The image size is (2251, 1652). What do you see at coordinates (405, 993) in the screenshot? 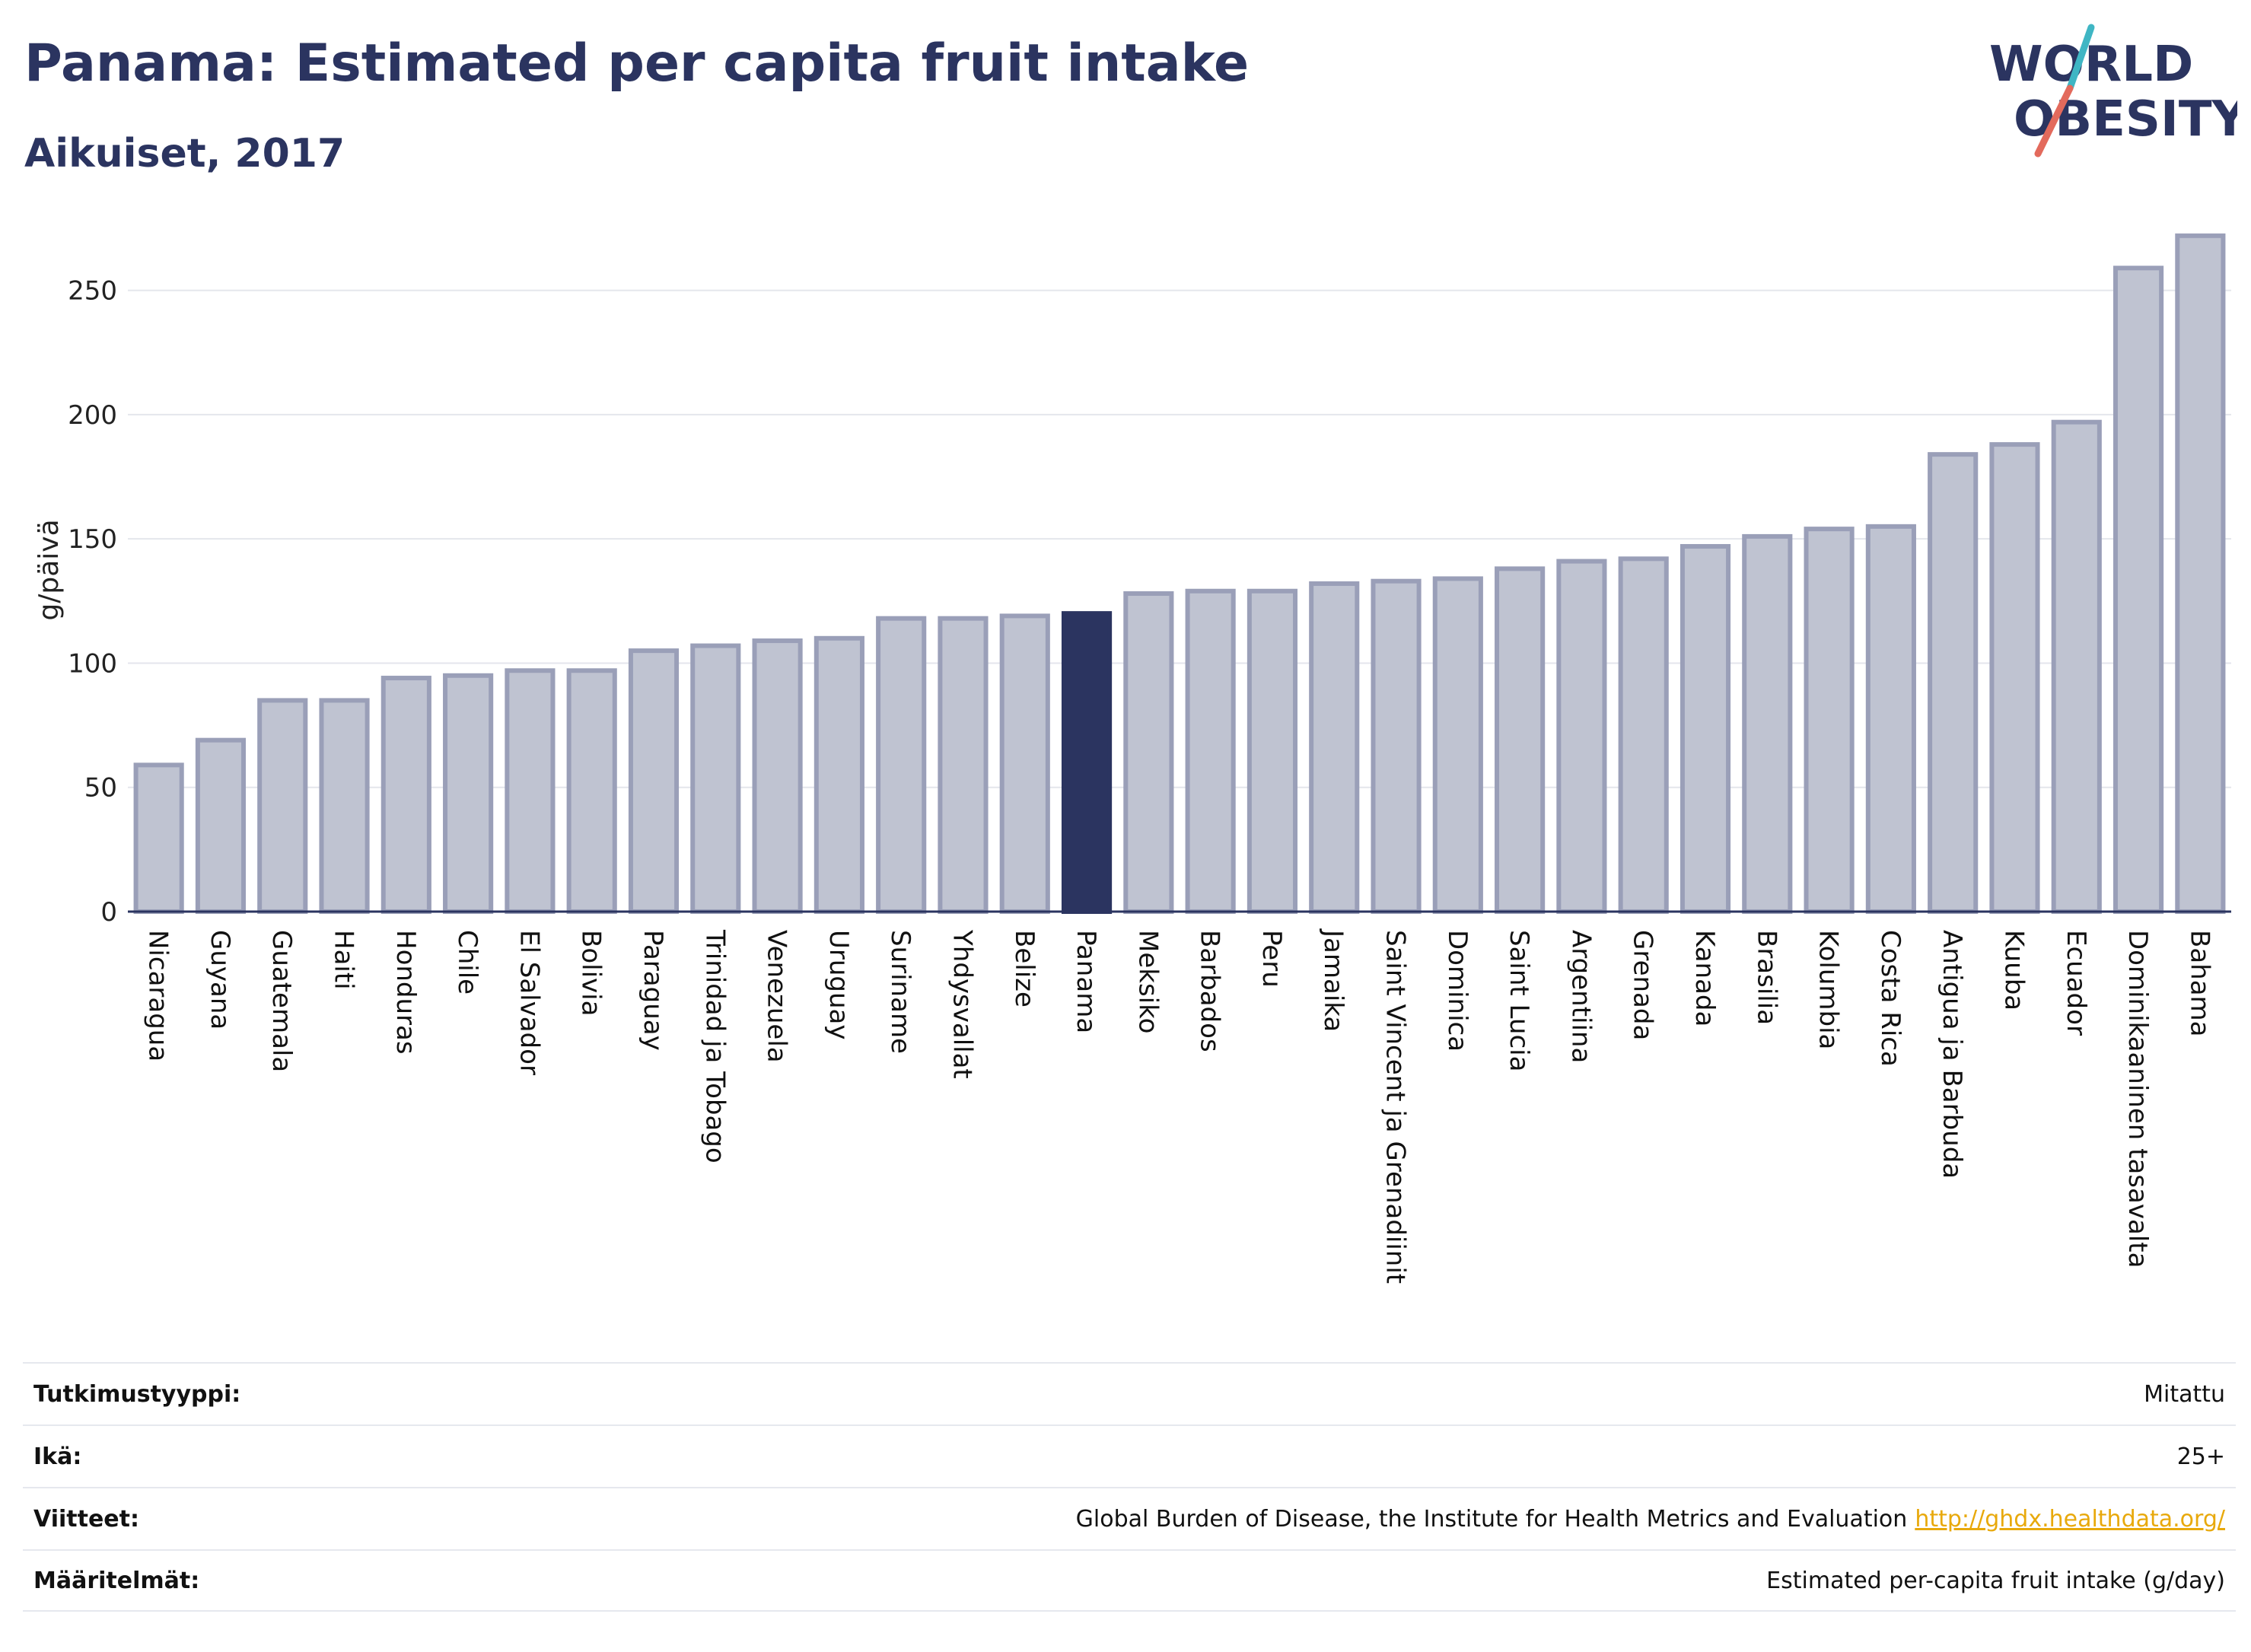
I see `x-tick-label: Honduras` at bounding box center [405, 993].